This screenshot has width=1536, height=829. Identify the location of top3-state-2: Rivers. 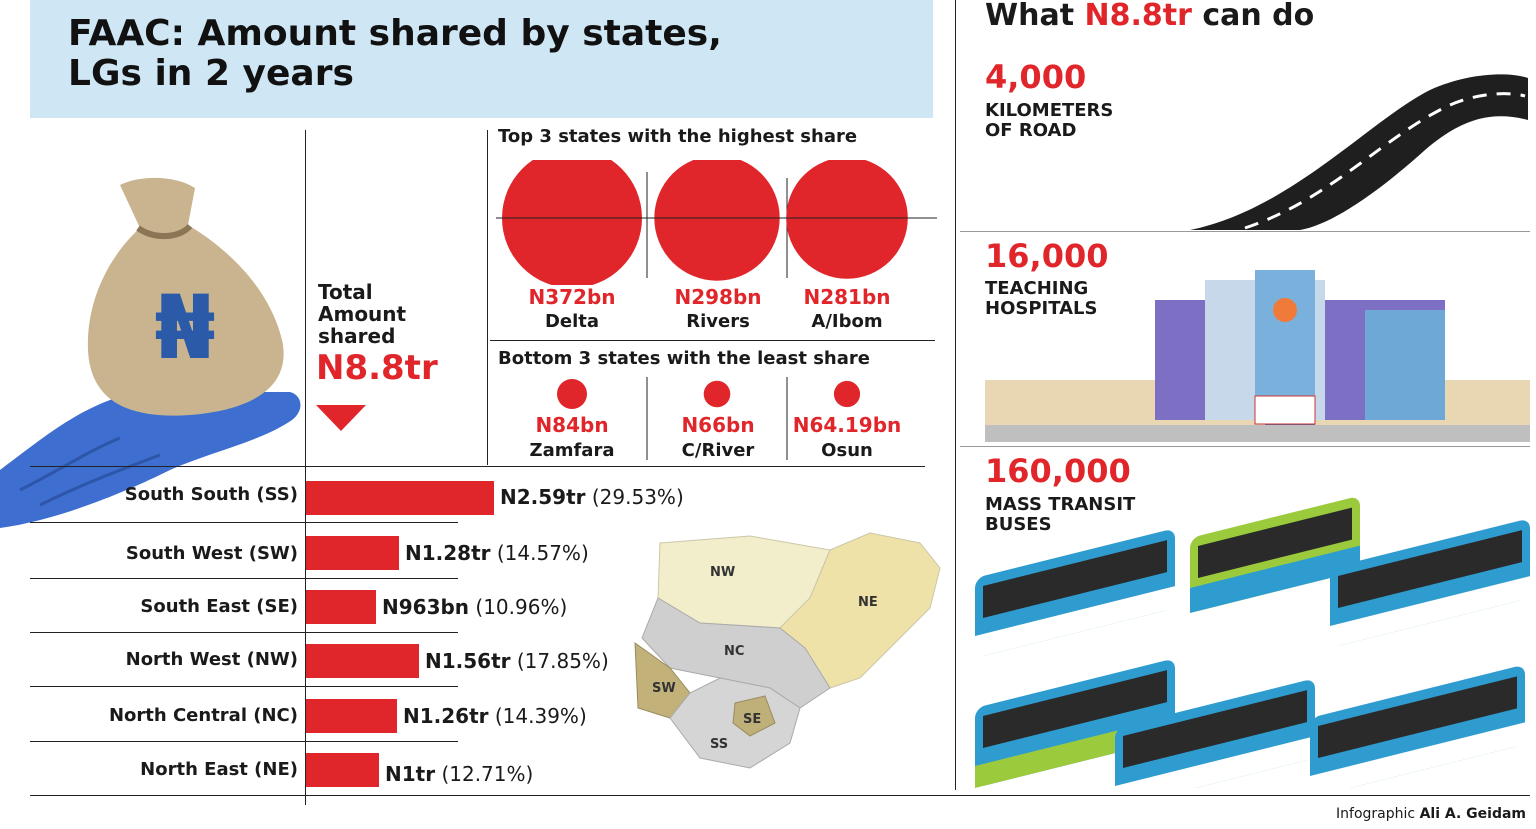
(718, 321).